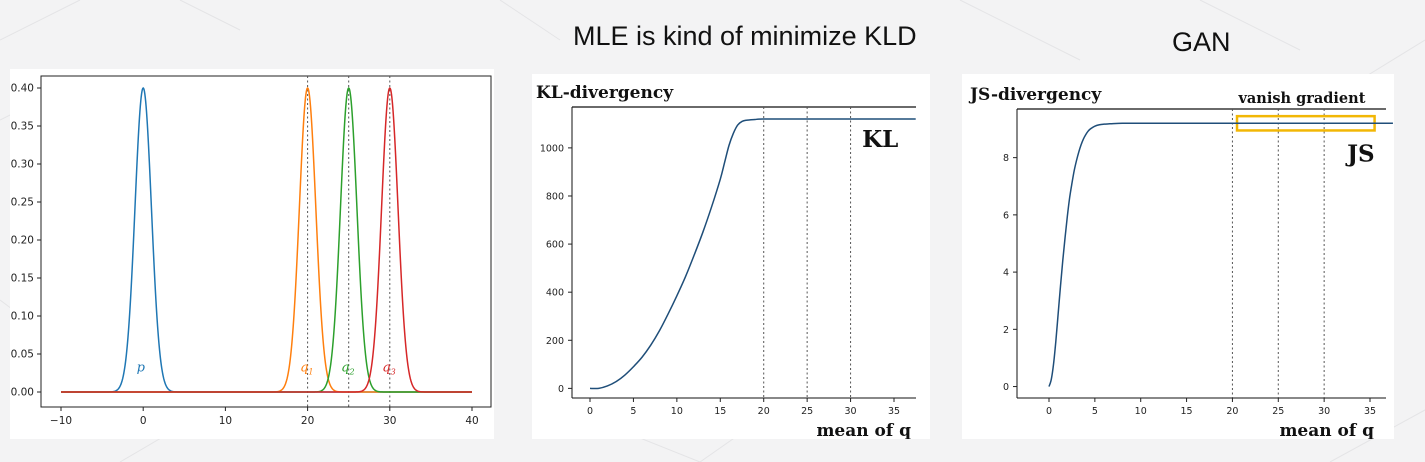 This screenshot has height=462, width=1425. Describe the element at coordinates (22, 279) in the screenshot. I see `y-tick-label: 0.15` at that location.